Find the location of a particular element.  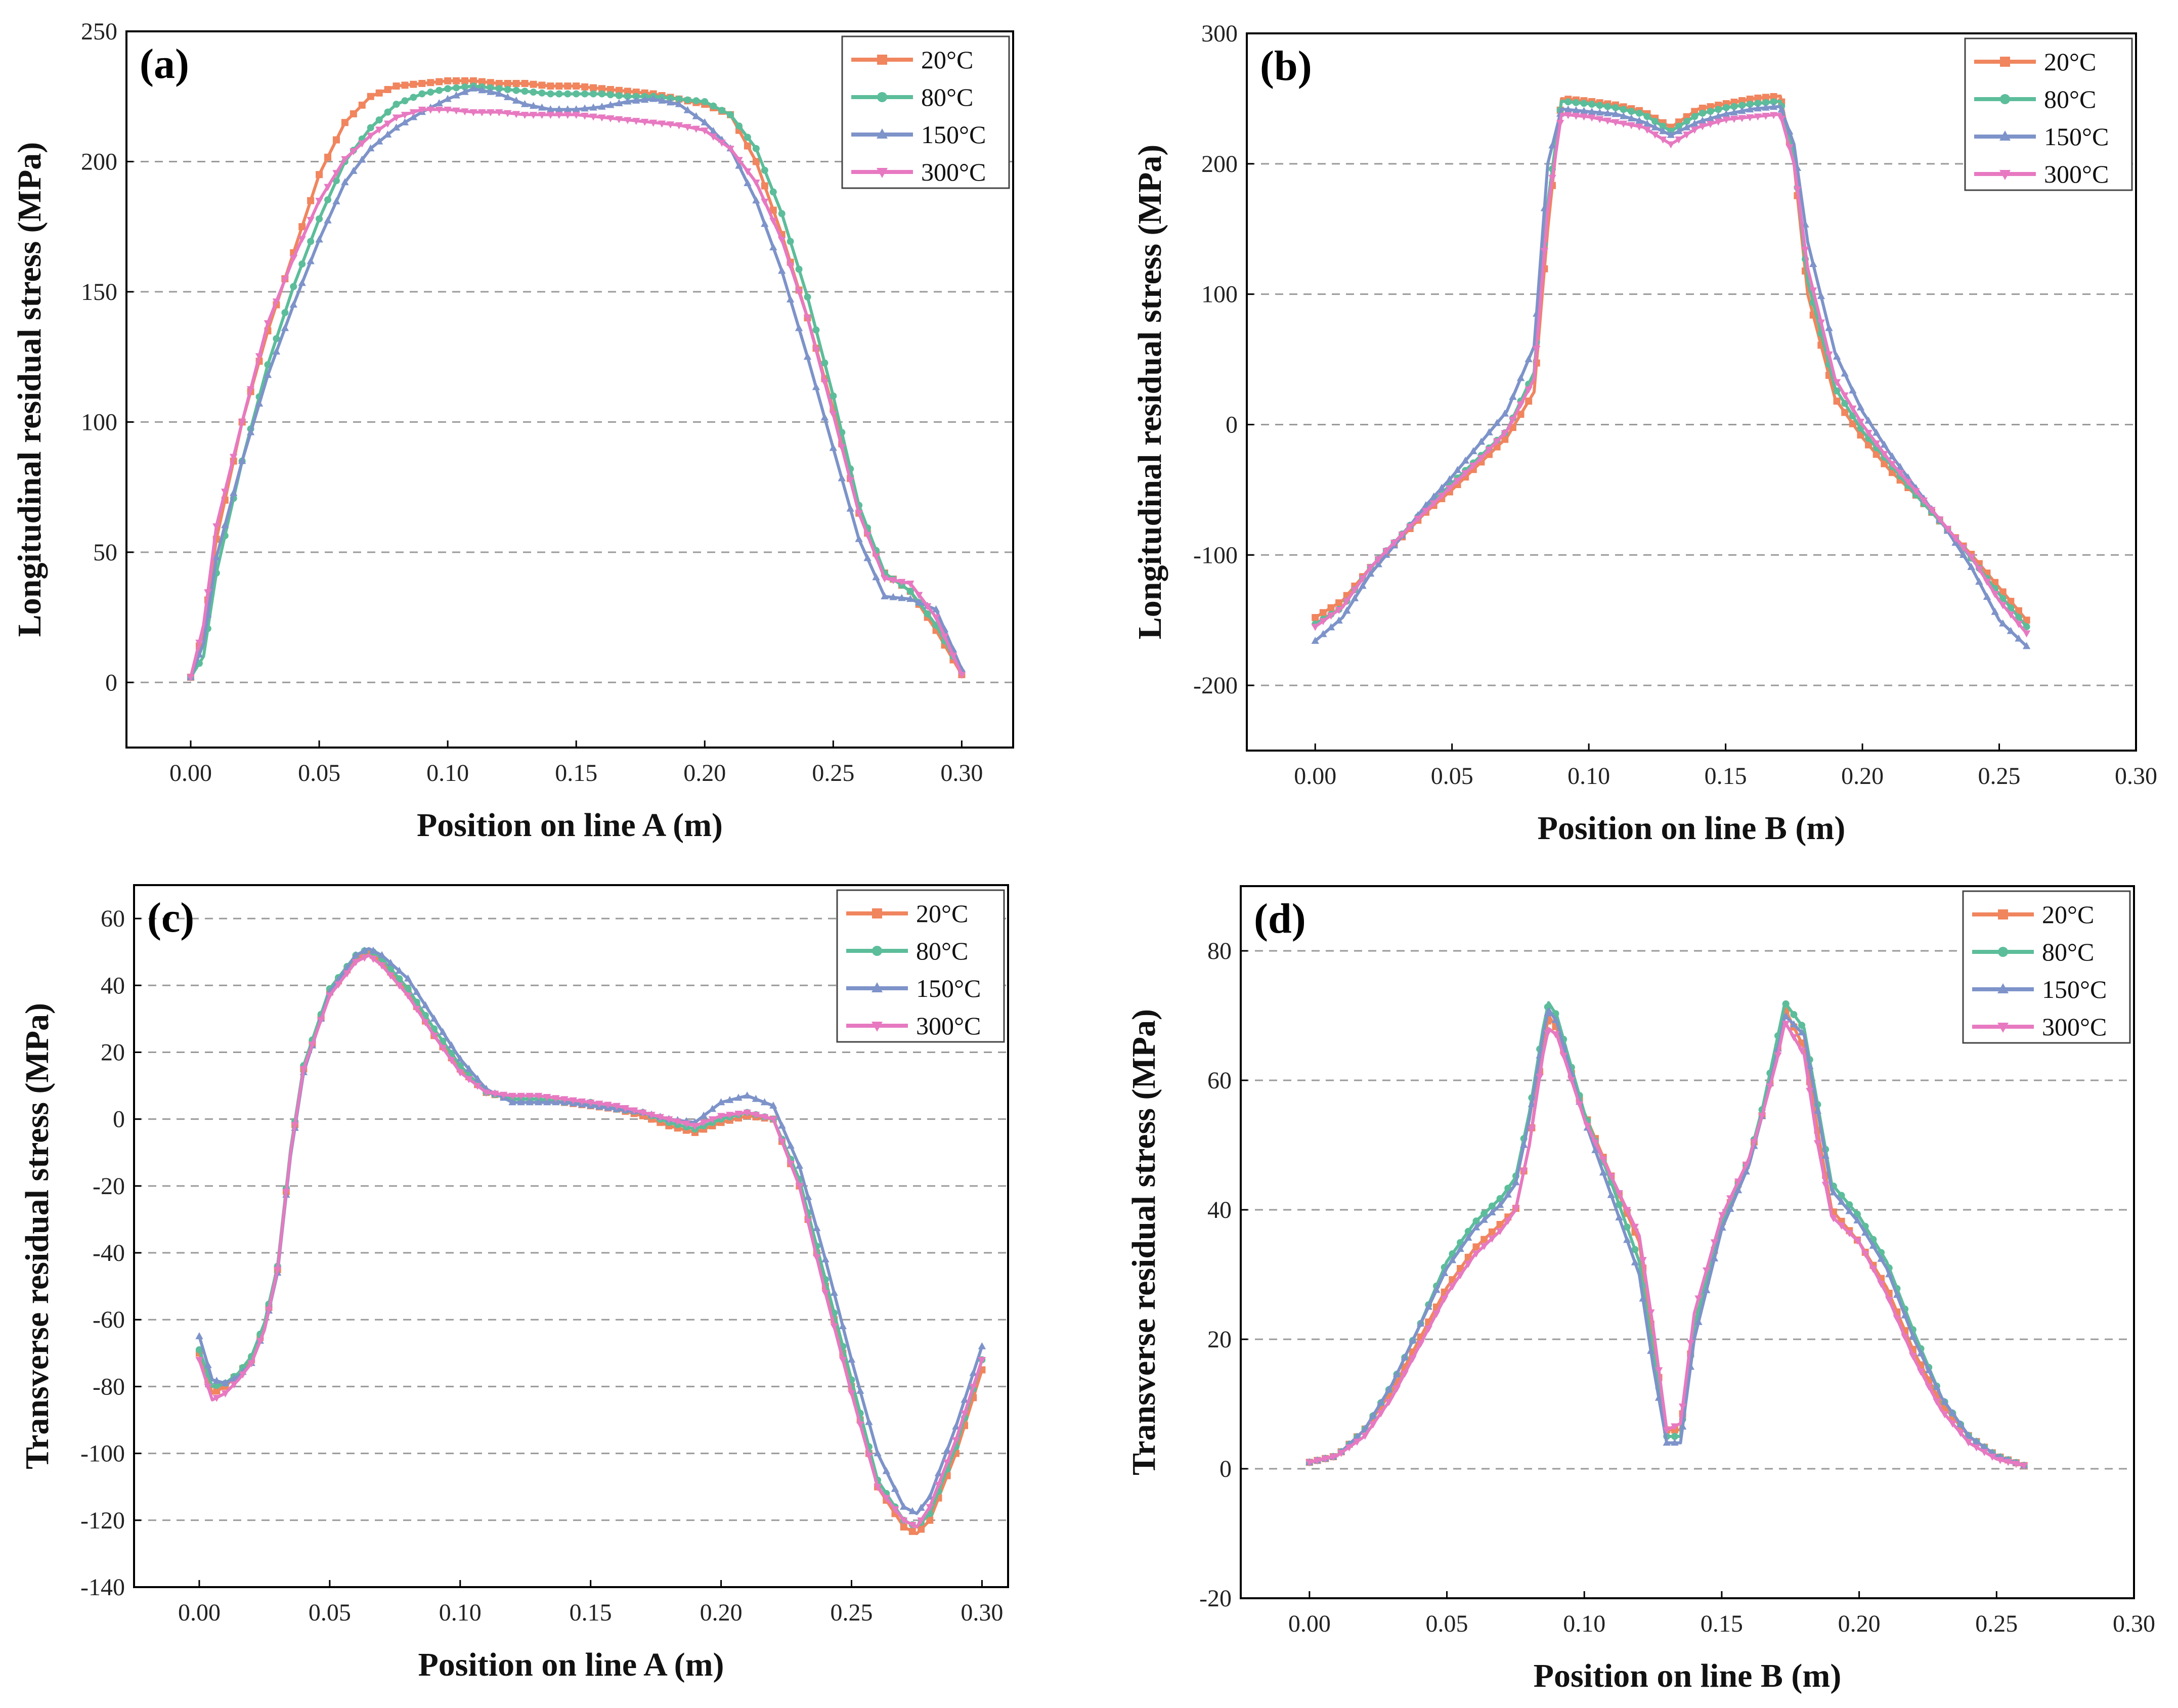

y-tick-label: 20 is located at coordinates (113, 1052).